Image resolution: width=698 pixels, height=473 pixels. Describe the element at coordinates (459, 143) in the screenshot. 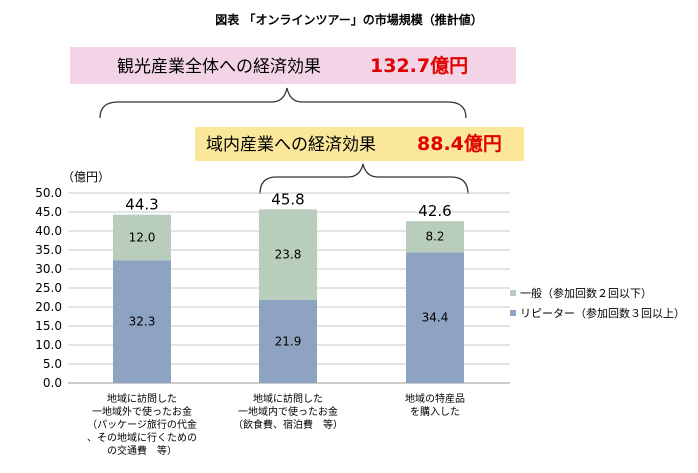

I see `regional-effect-value: 88.4億円` at that location.